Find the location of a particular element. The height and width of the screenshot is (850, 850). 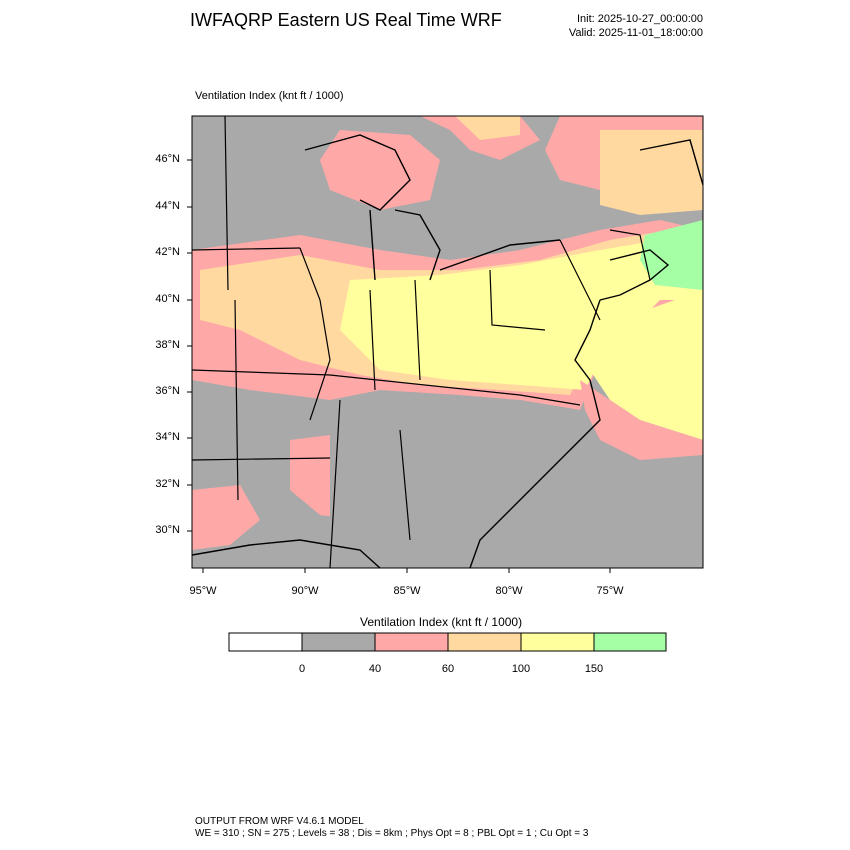

colorbar-level-0: 0 is located at coordinates (302, 669).